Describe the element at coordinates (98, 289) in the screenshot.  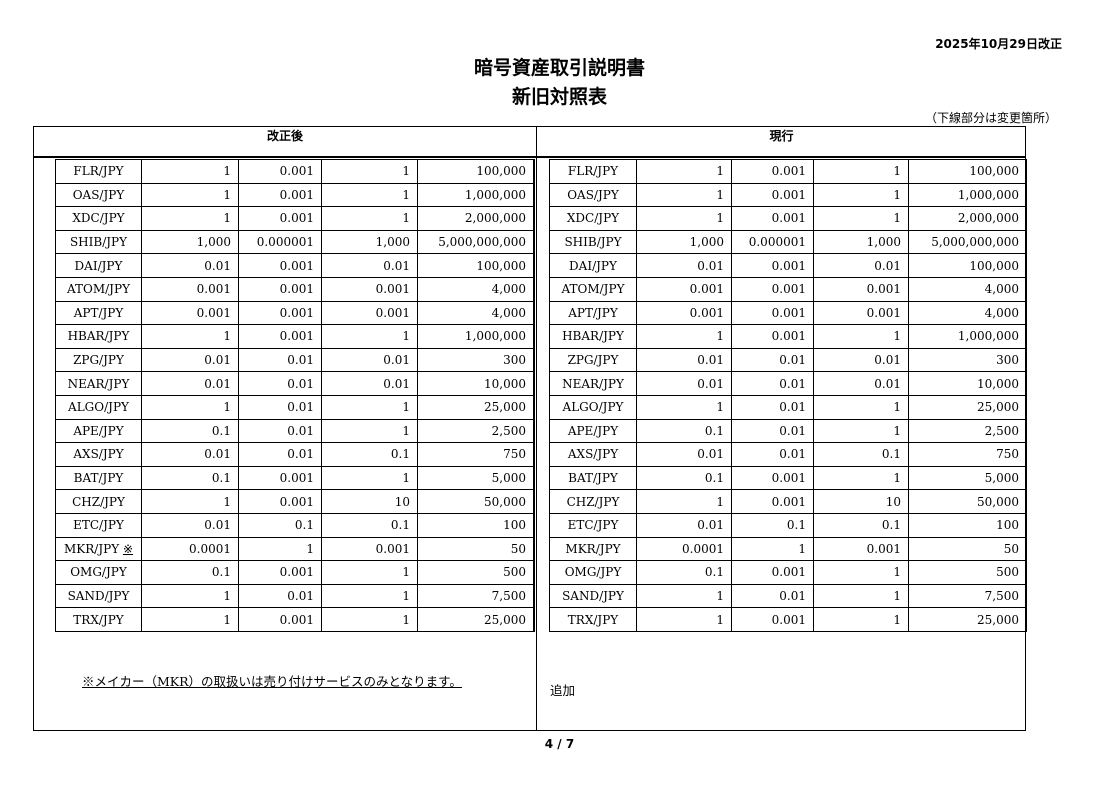
I see `pair-cell: ATOM/JPY` at that location.